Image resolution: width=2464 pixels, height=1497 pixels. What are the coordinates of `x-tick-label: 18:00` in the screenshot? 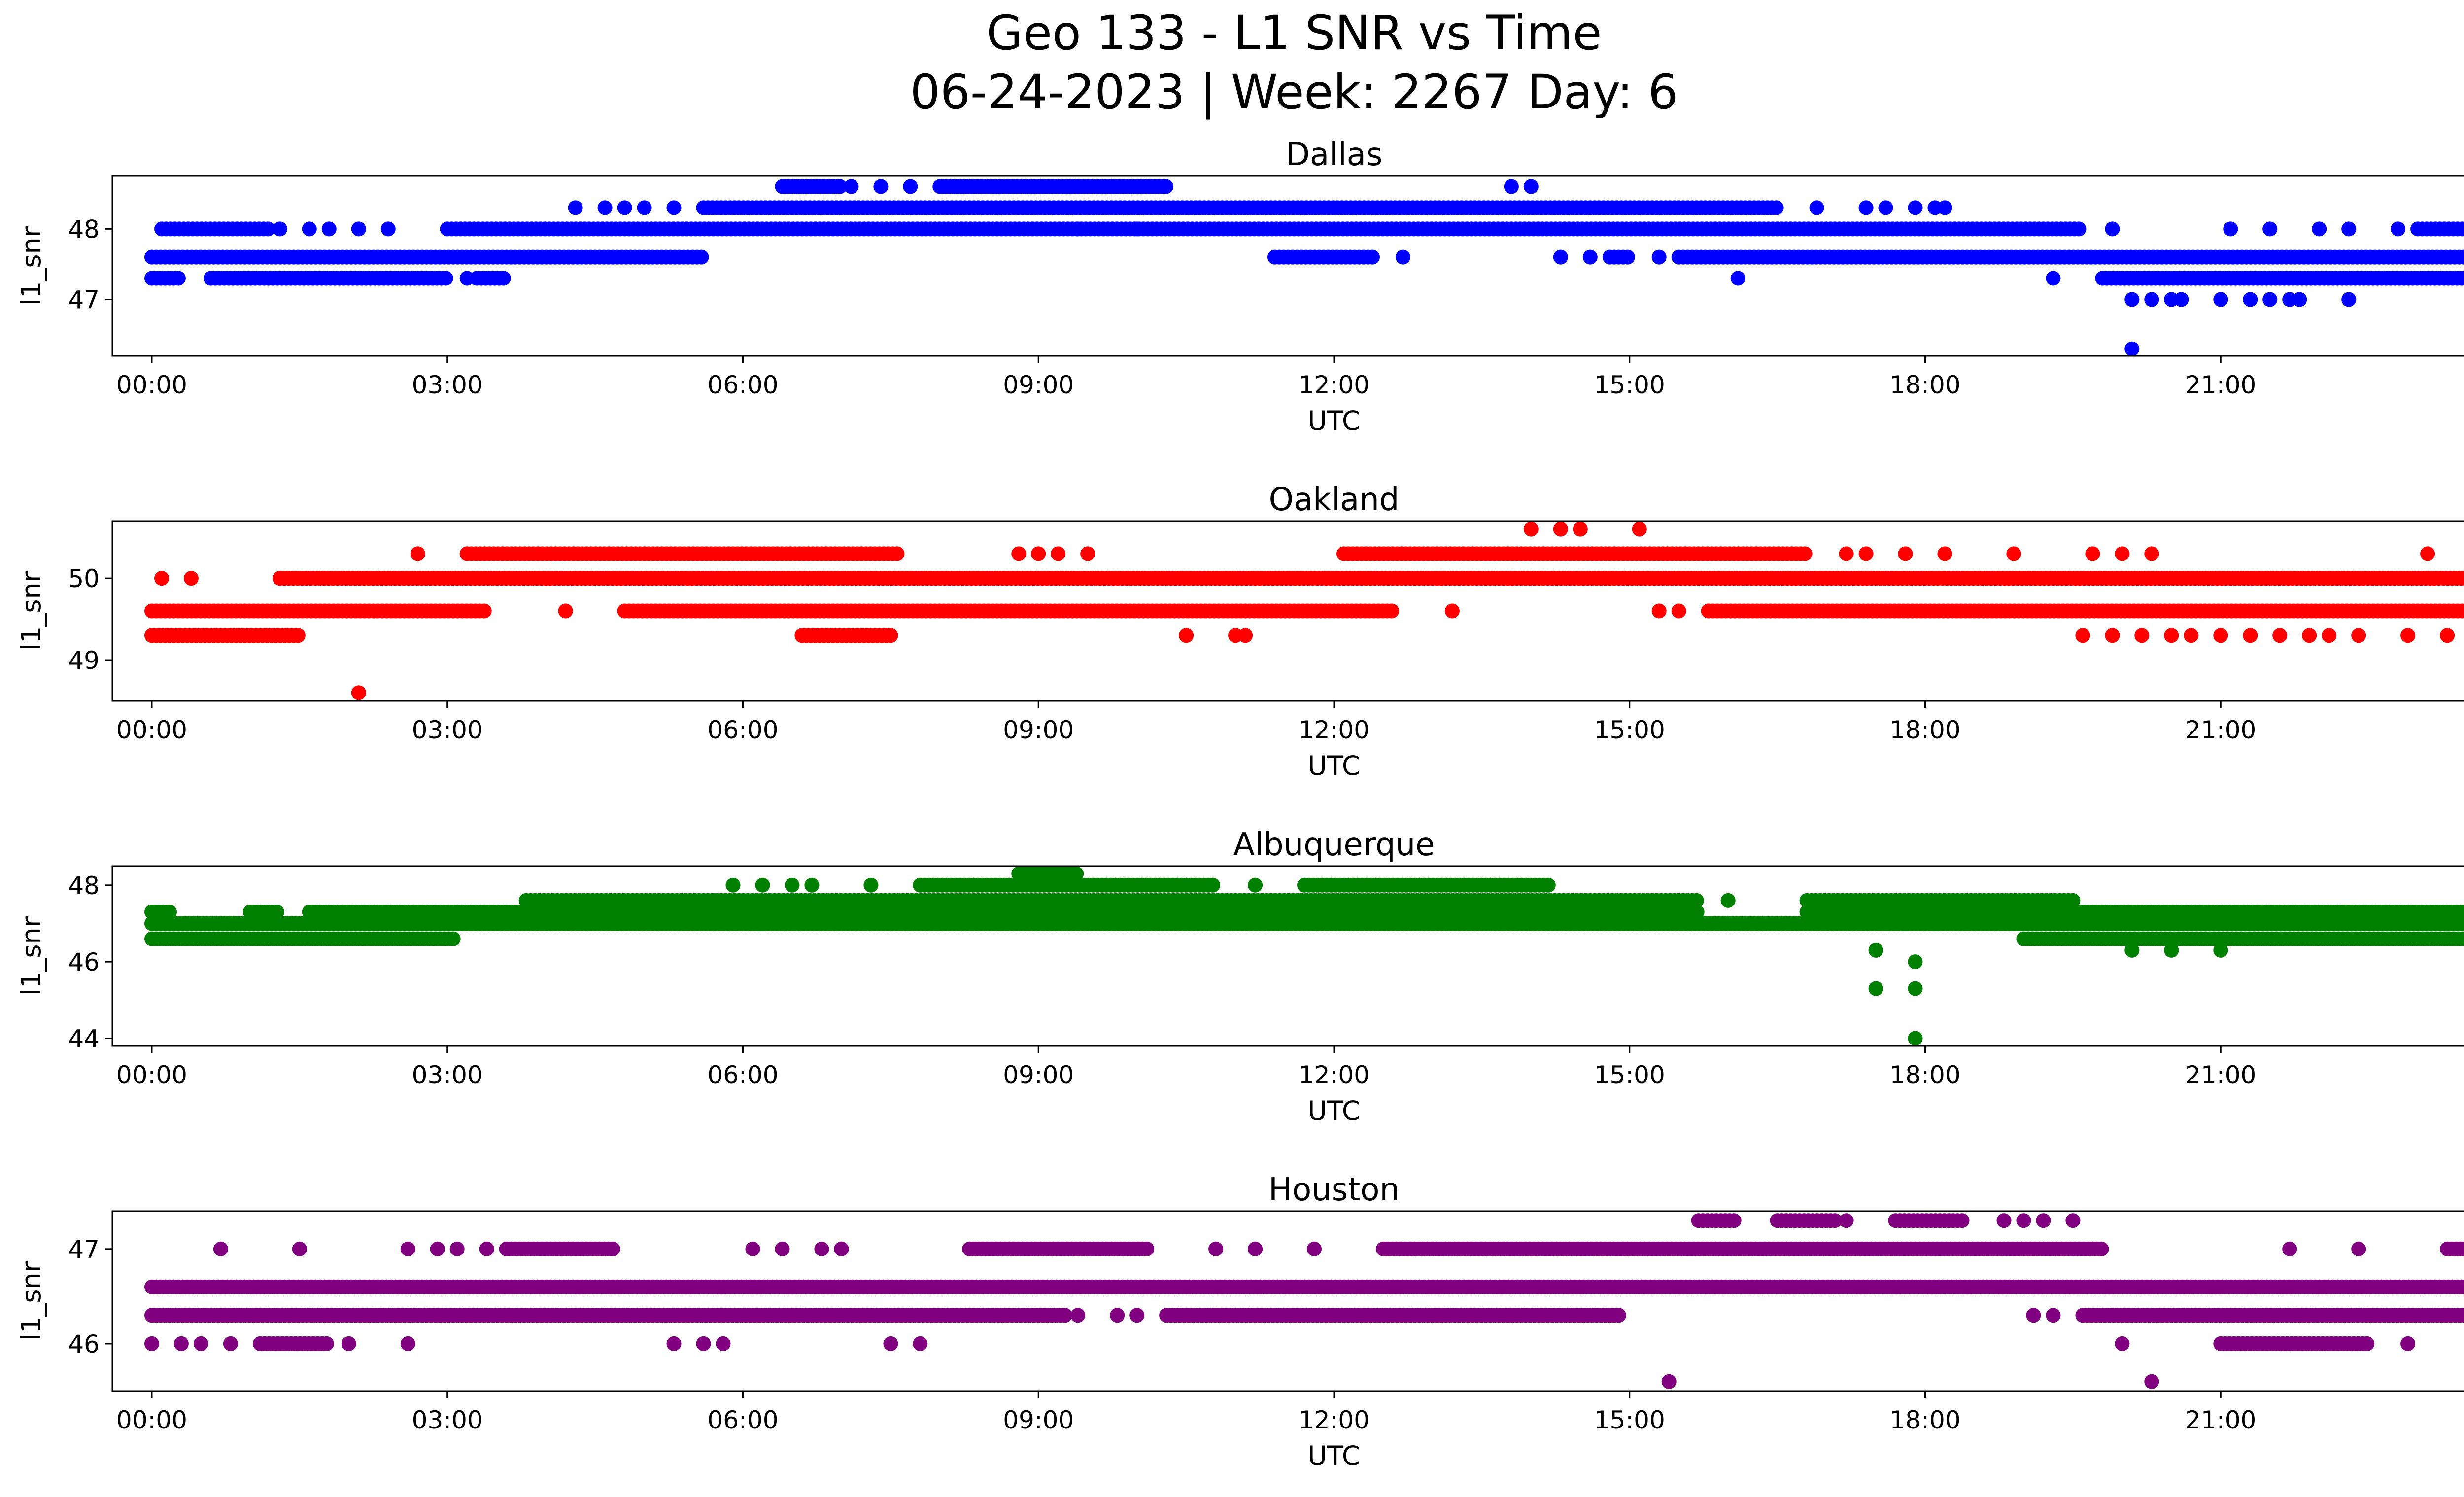 It's located at (1924, 1075).